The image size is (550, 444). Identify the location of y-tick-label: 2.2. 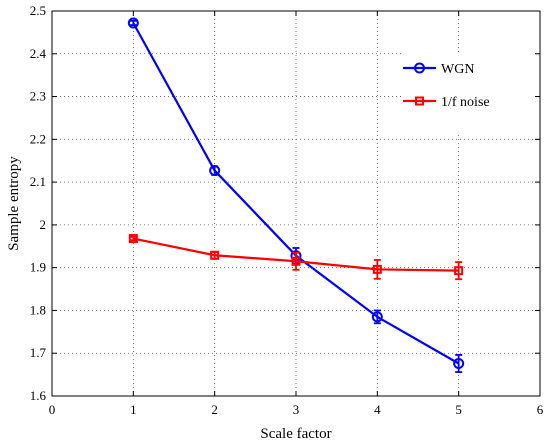
(38, 138).